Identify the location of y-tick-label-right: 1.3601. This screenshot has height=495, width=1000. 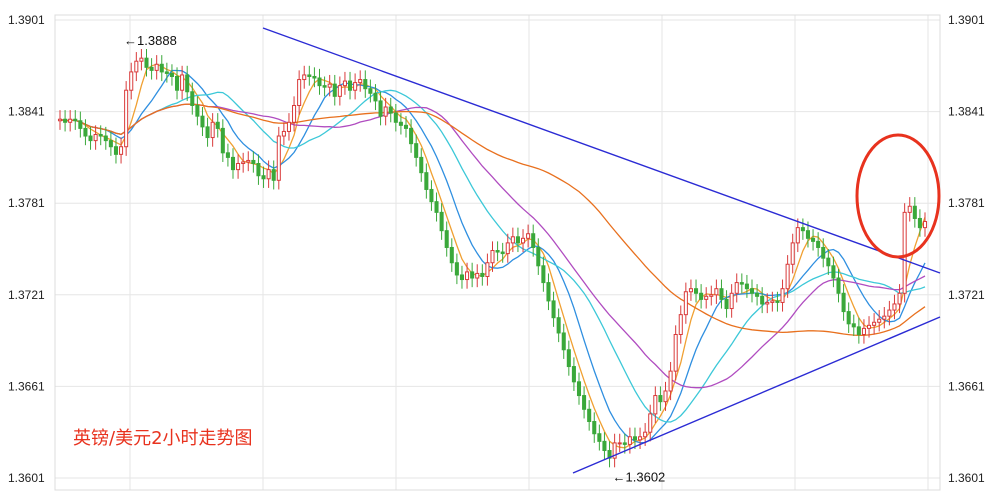
(966, 478).